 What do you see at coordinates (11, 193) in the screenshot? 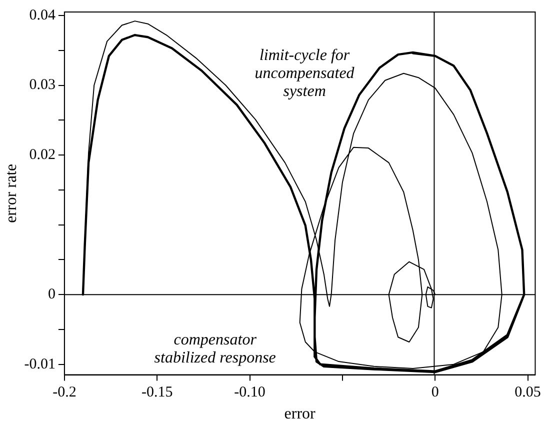
I see `y-axis-title: error rate` at bounding box center [11, 193].